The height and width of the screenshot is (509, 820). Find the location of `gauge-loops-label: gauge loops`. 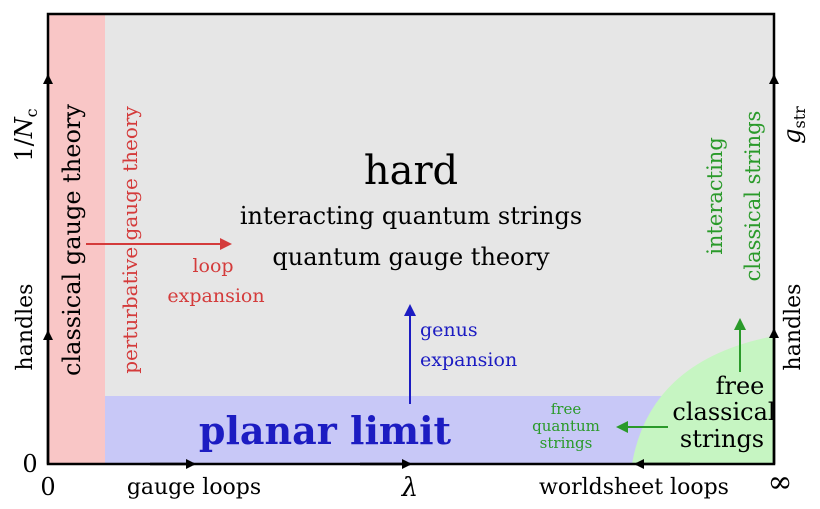

gauge-loops-label: gauge loops is located at coordinates (194, 487).